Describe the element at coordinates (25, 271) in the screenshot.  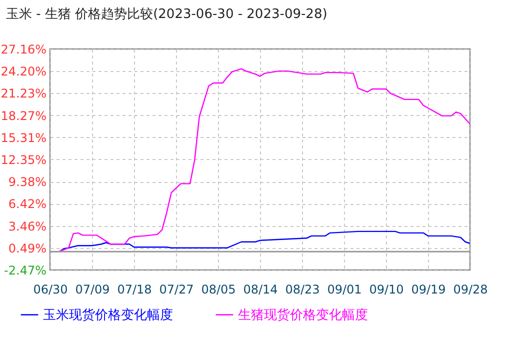
I see `y-tick-label: -2.47%` at that location.